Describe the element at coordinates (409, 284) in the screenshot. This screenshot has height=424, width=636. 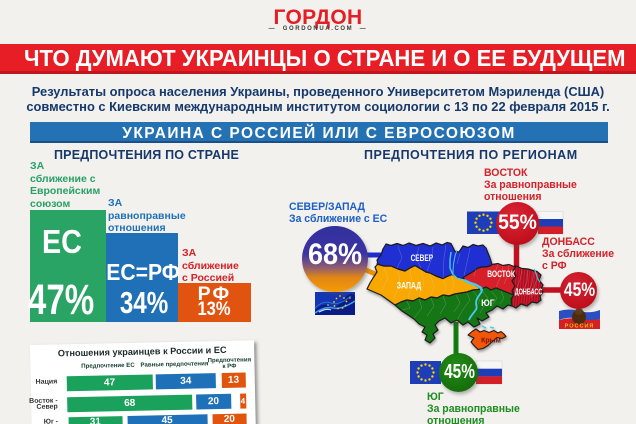
I see `svg-text: ЗАПАД` at that location.